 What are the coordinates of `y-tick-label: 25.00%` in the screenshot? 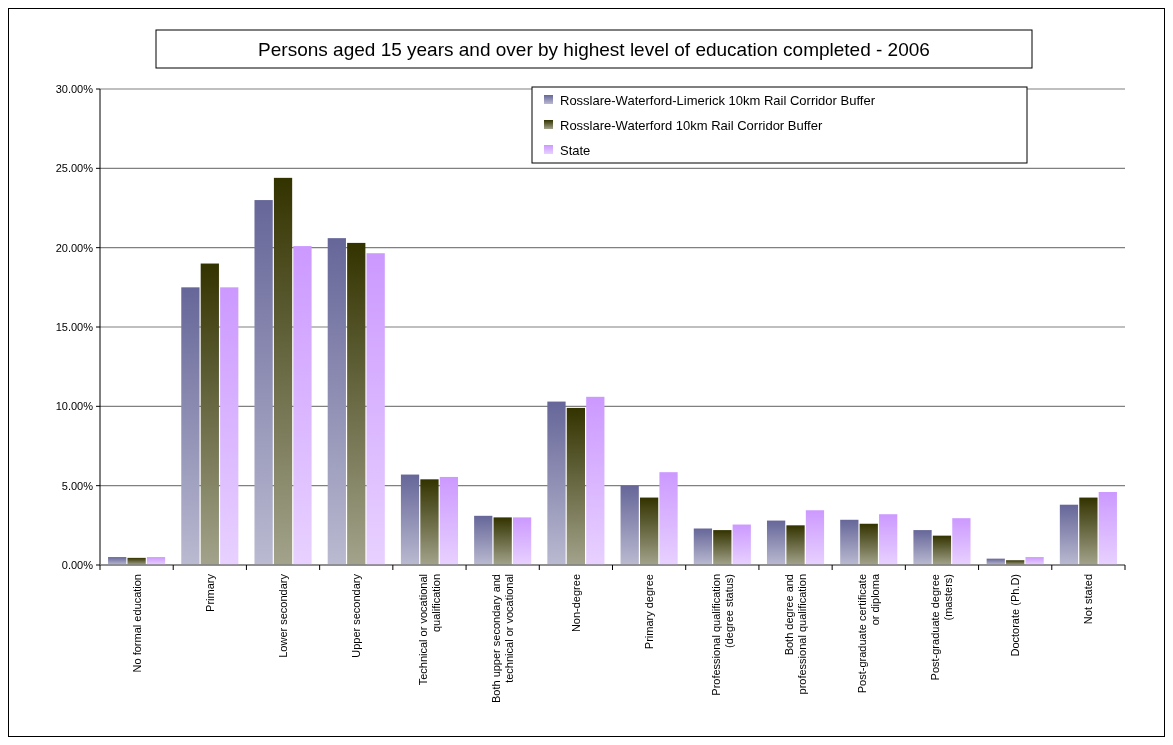 It's located at (74, 168).